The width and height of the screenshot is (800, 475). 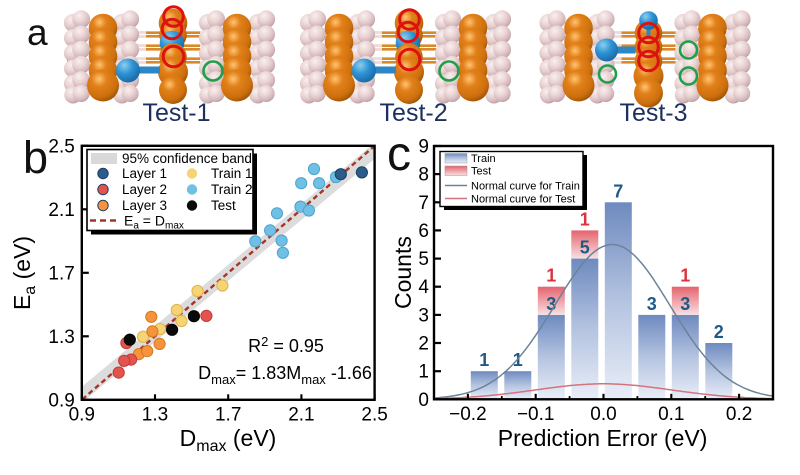 I want to click on svg-text: Layer 1, so click(x=144, y=173).